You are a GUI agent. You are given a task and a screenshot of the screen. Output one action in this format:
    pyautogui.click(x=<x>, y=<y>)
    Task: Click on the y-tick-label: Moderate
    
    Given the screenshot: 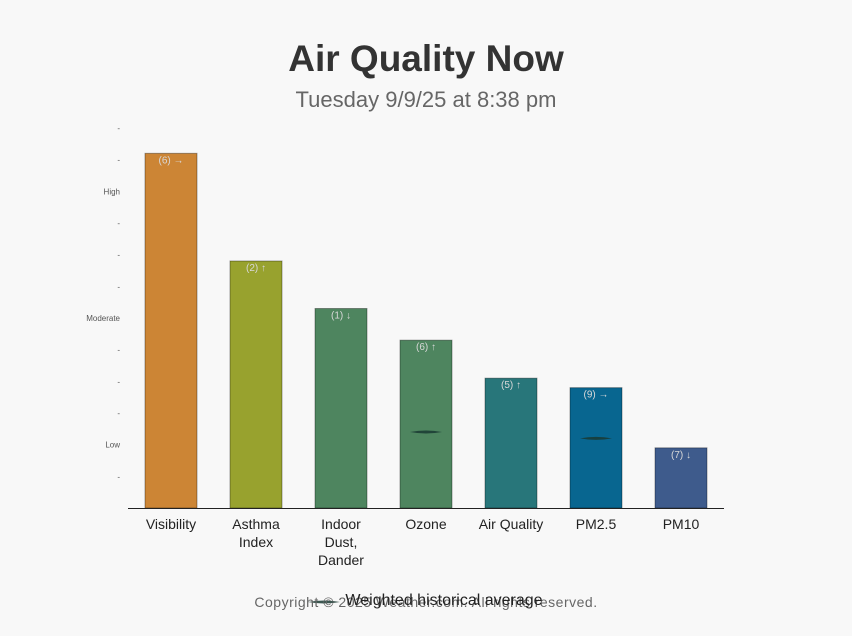 What is the action you would take?
    pyautogui.click(x=103, y=318)
    